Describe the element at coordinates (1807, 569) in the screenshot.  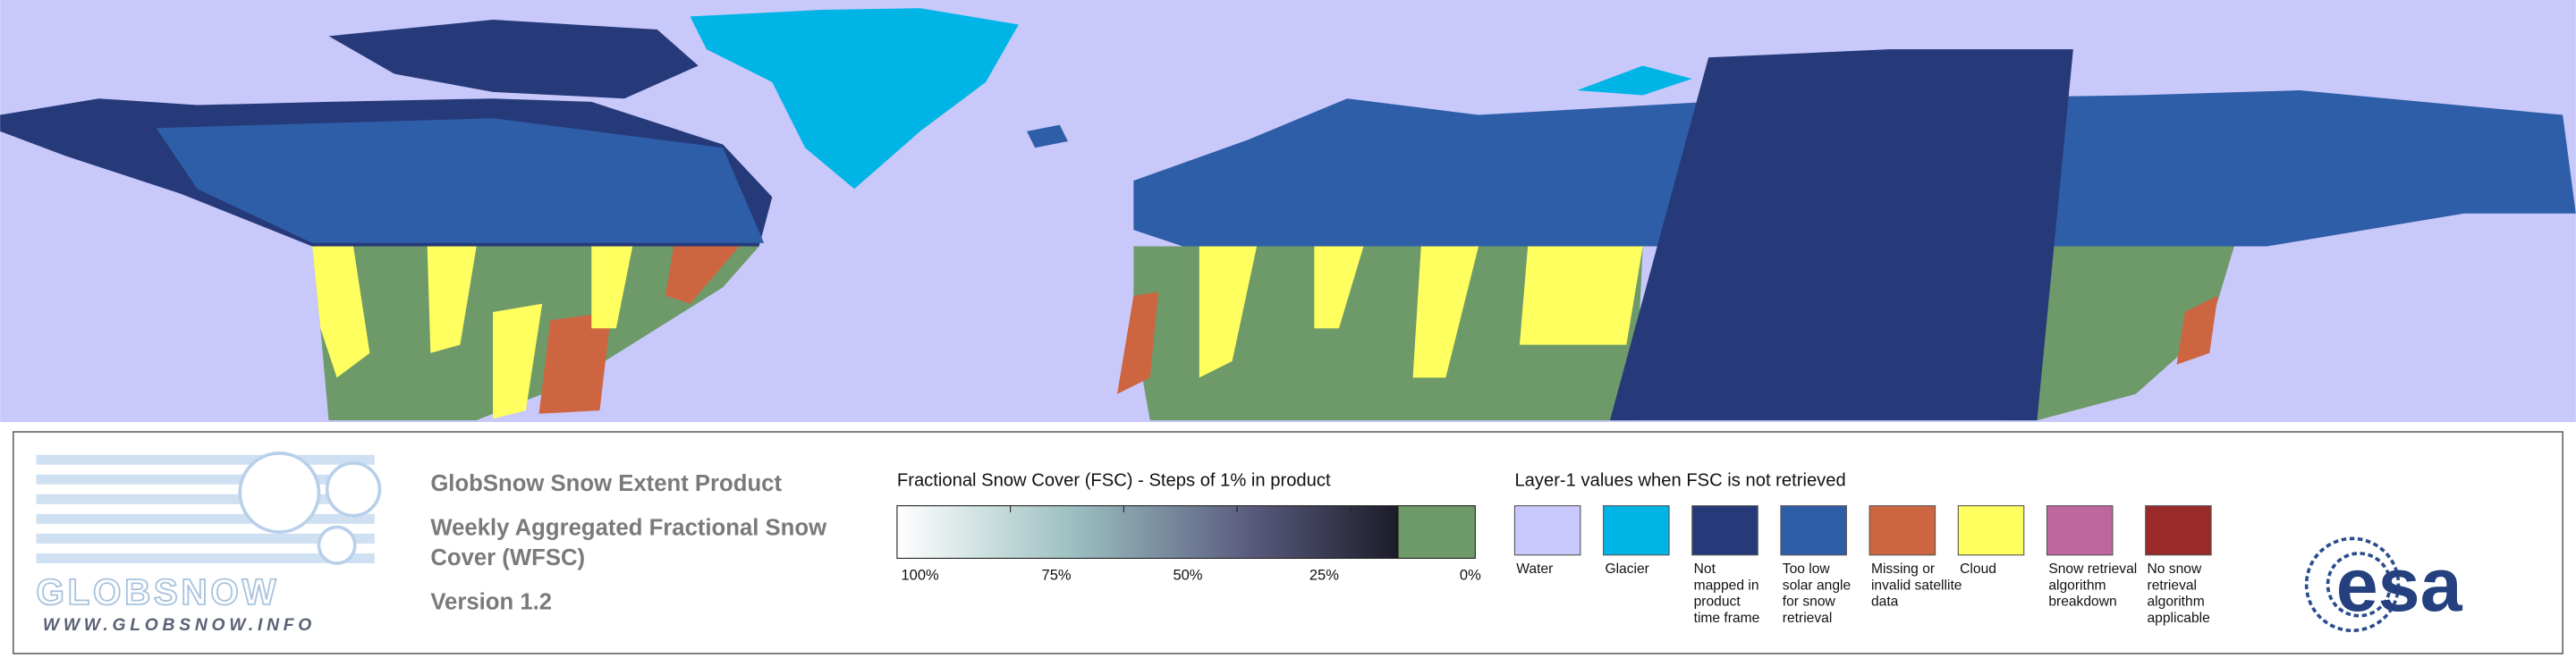
I see `layer1-label: Too low` at that location.